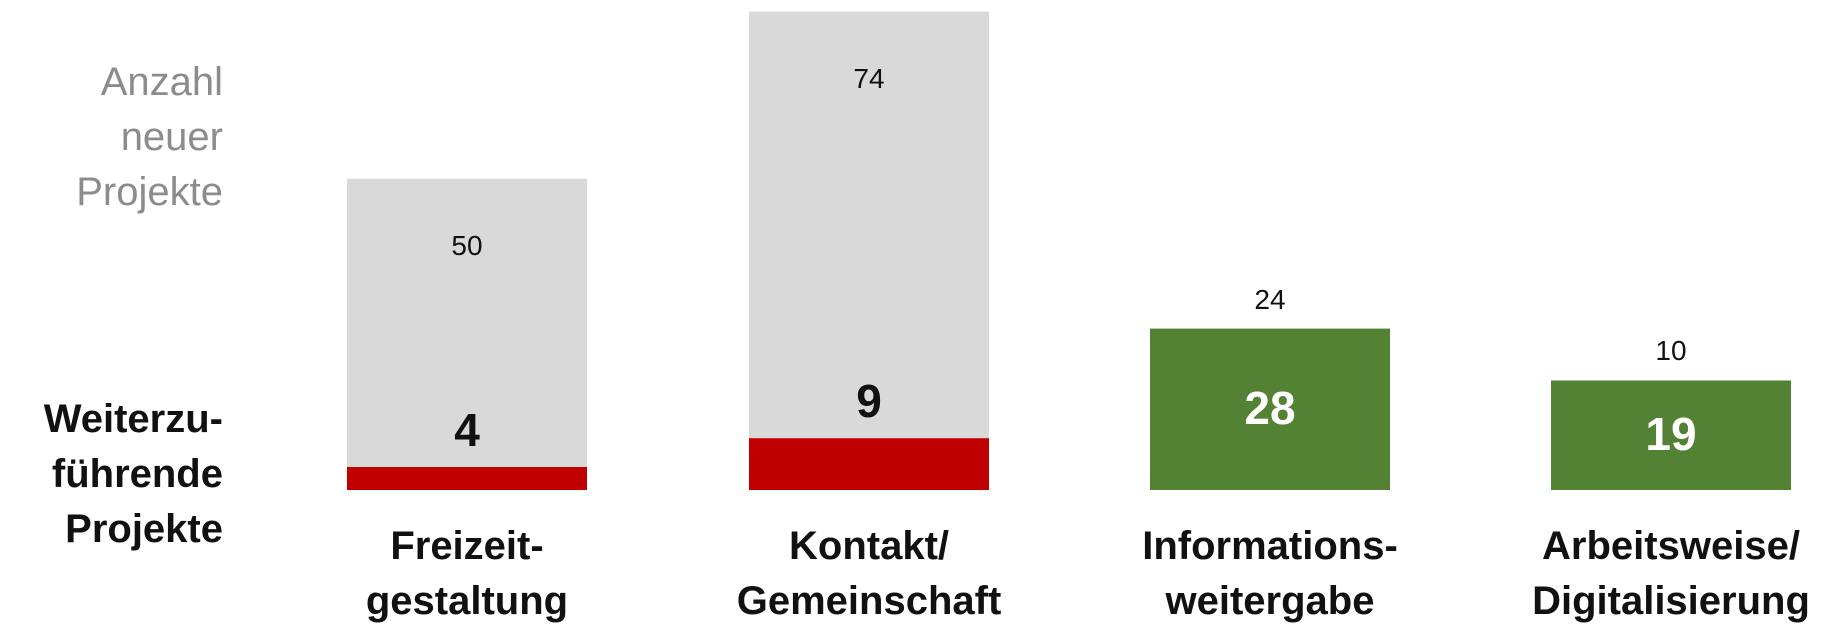 Image resolution: width=1843 pixels, height=629 pixels. I want to click on value-label: 19, so click(1671, 434).